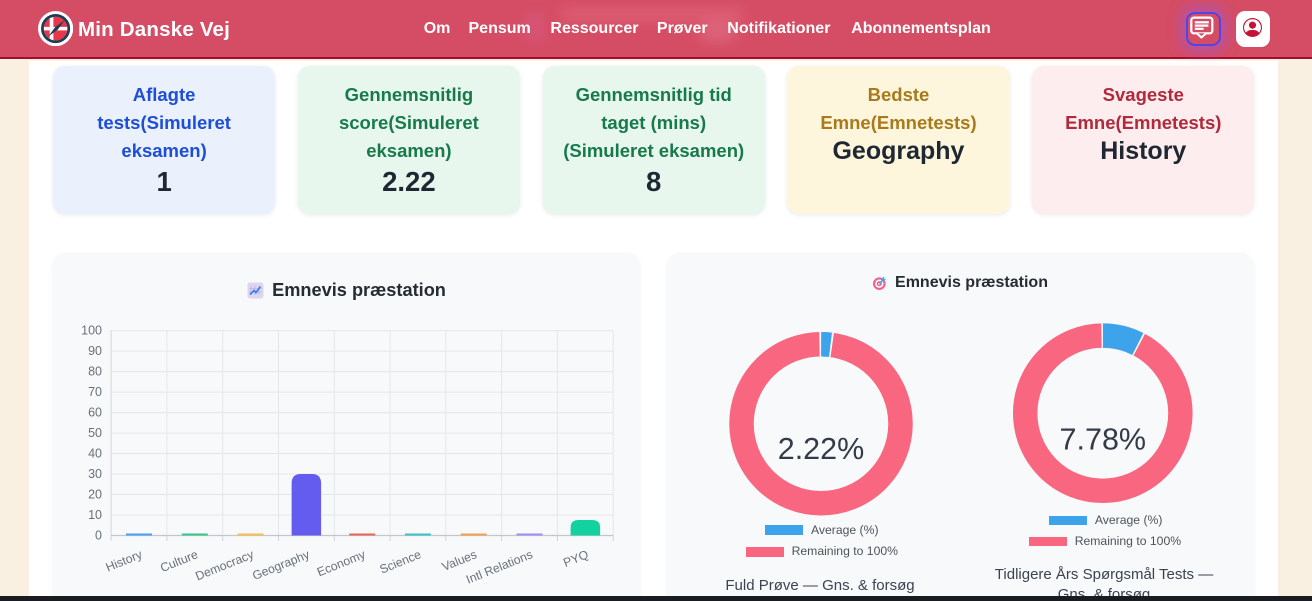 The width and height of the screenshot is (1312, 601). I want to click on svg-text: 50, so click(95, 433).